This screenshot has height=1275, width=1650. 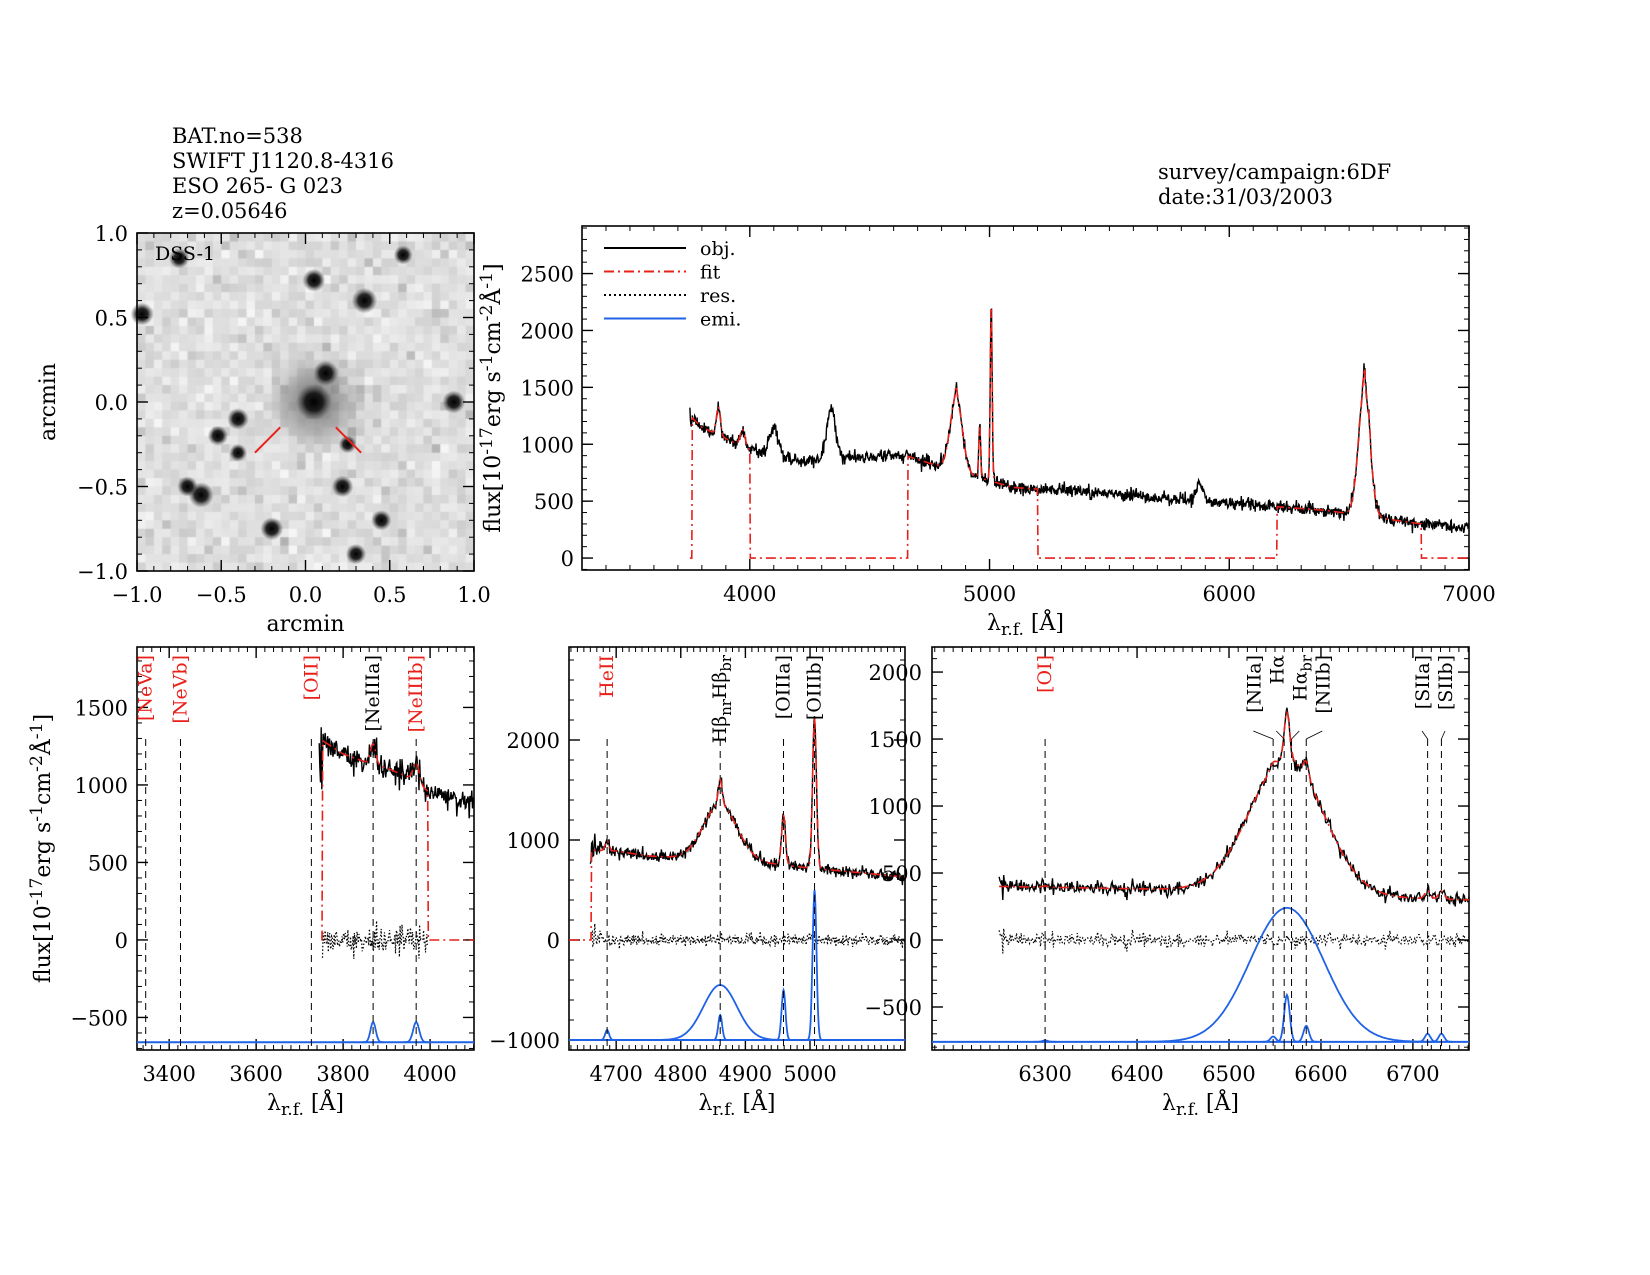 I want to click on x-tick-label: 3600, so click(x=255, y=1074).